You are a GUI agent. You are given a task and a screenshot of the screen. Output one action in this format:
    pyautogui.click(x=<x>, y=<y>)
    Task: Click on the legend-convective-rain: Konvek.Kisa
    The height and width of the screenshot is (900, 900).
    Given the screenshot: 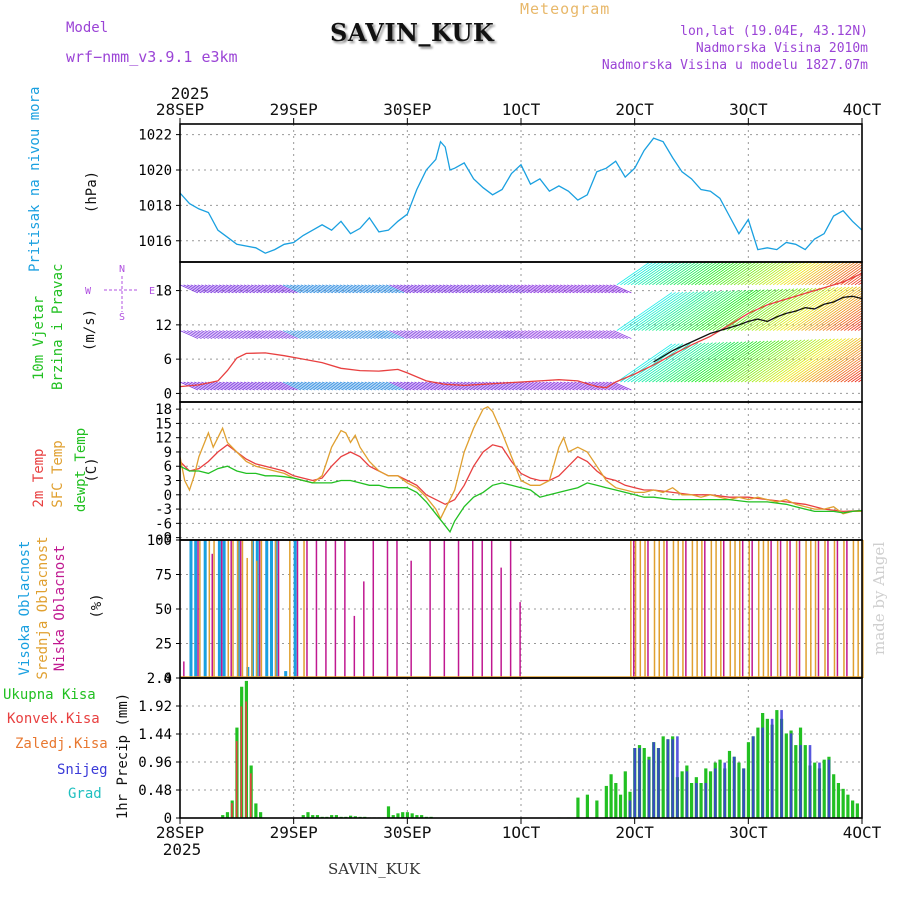 What is the action you would take?
    pyautogui.click(x=53, y=719)
    